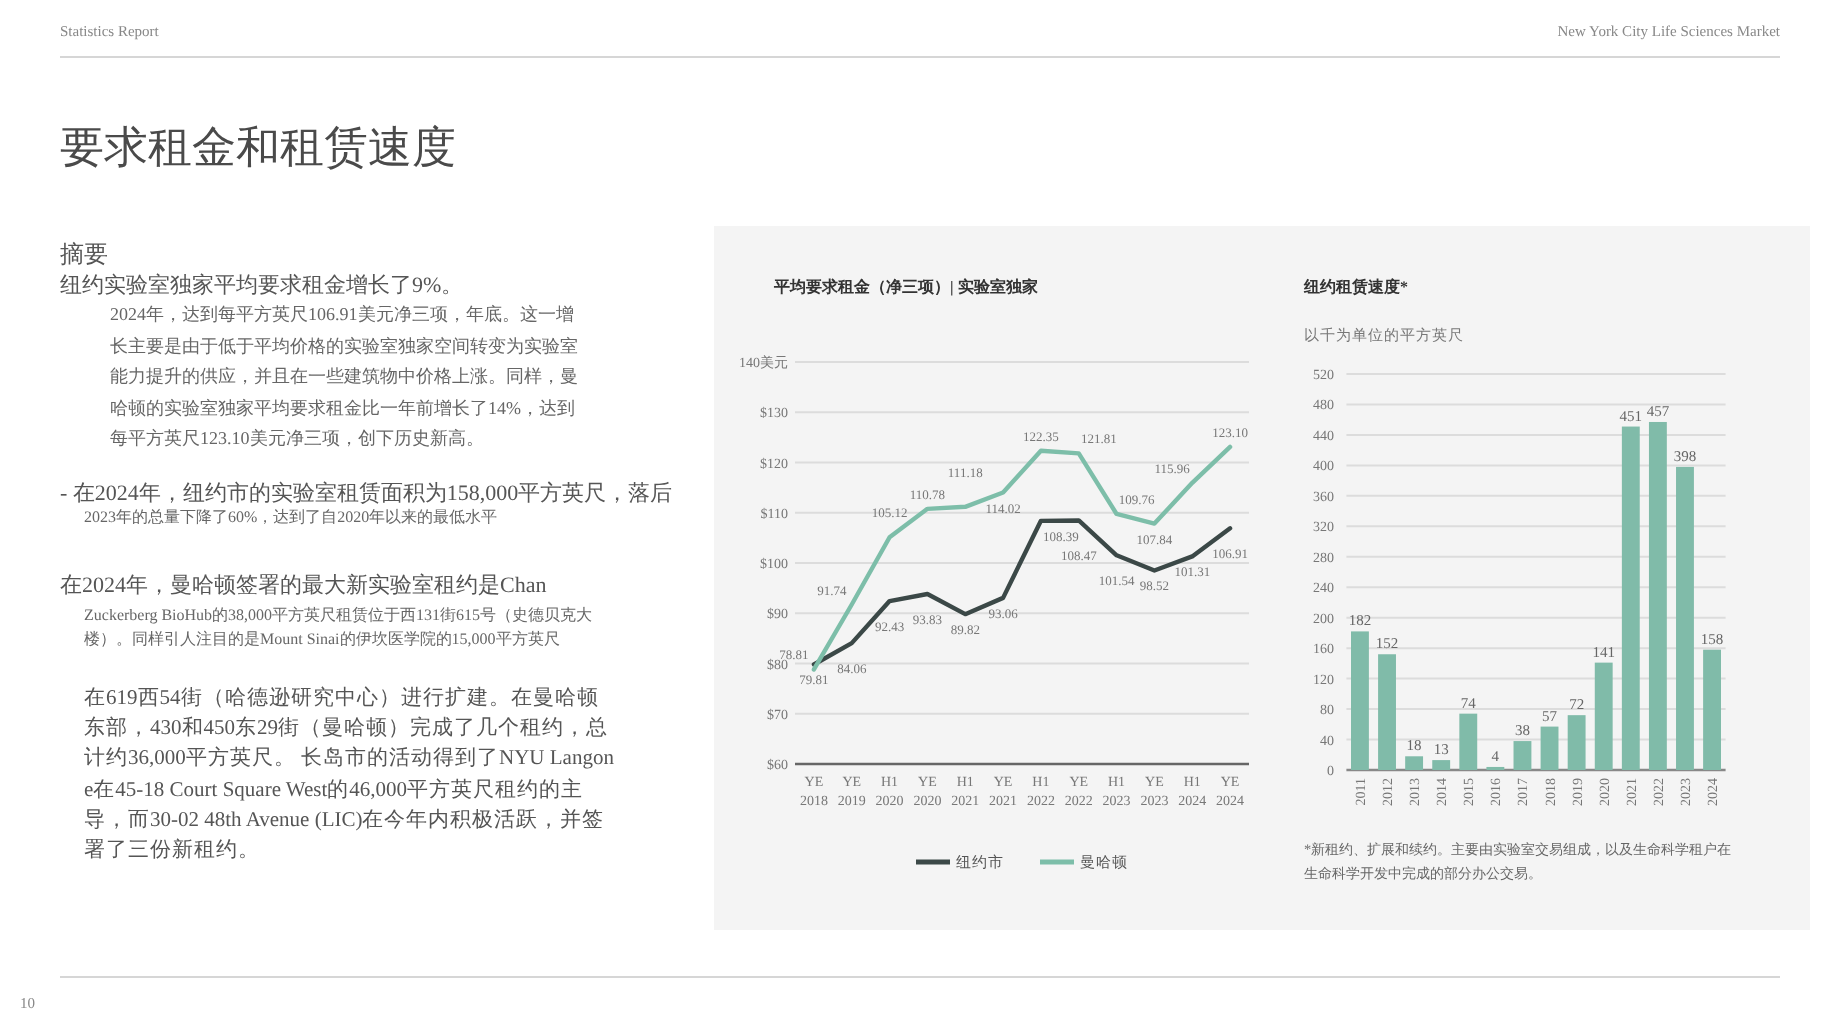 The image size is (1840, 1036). Describe the element at coordinates (84, 255) in the screenshot. I see `text: 摘要` at that location.